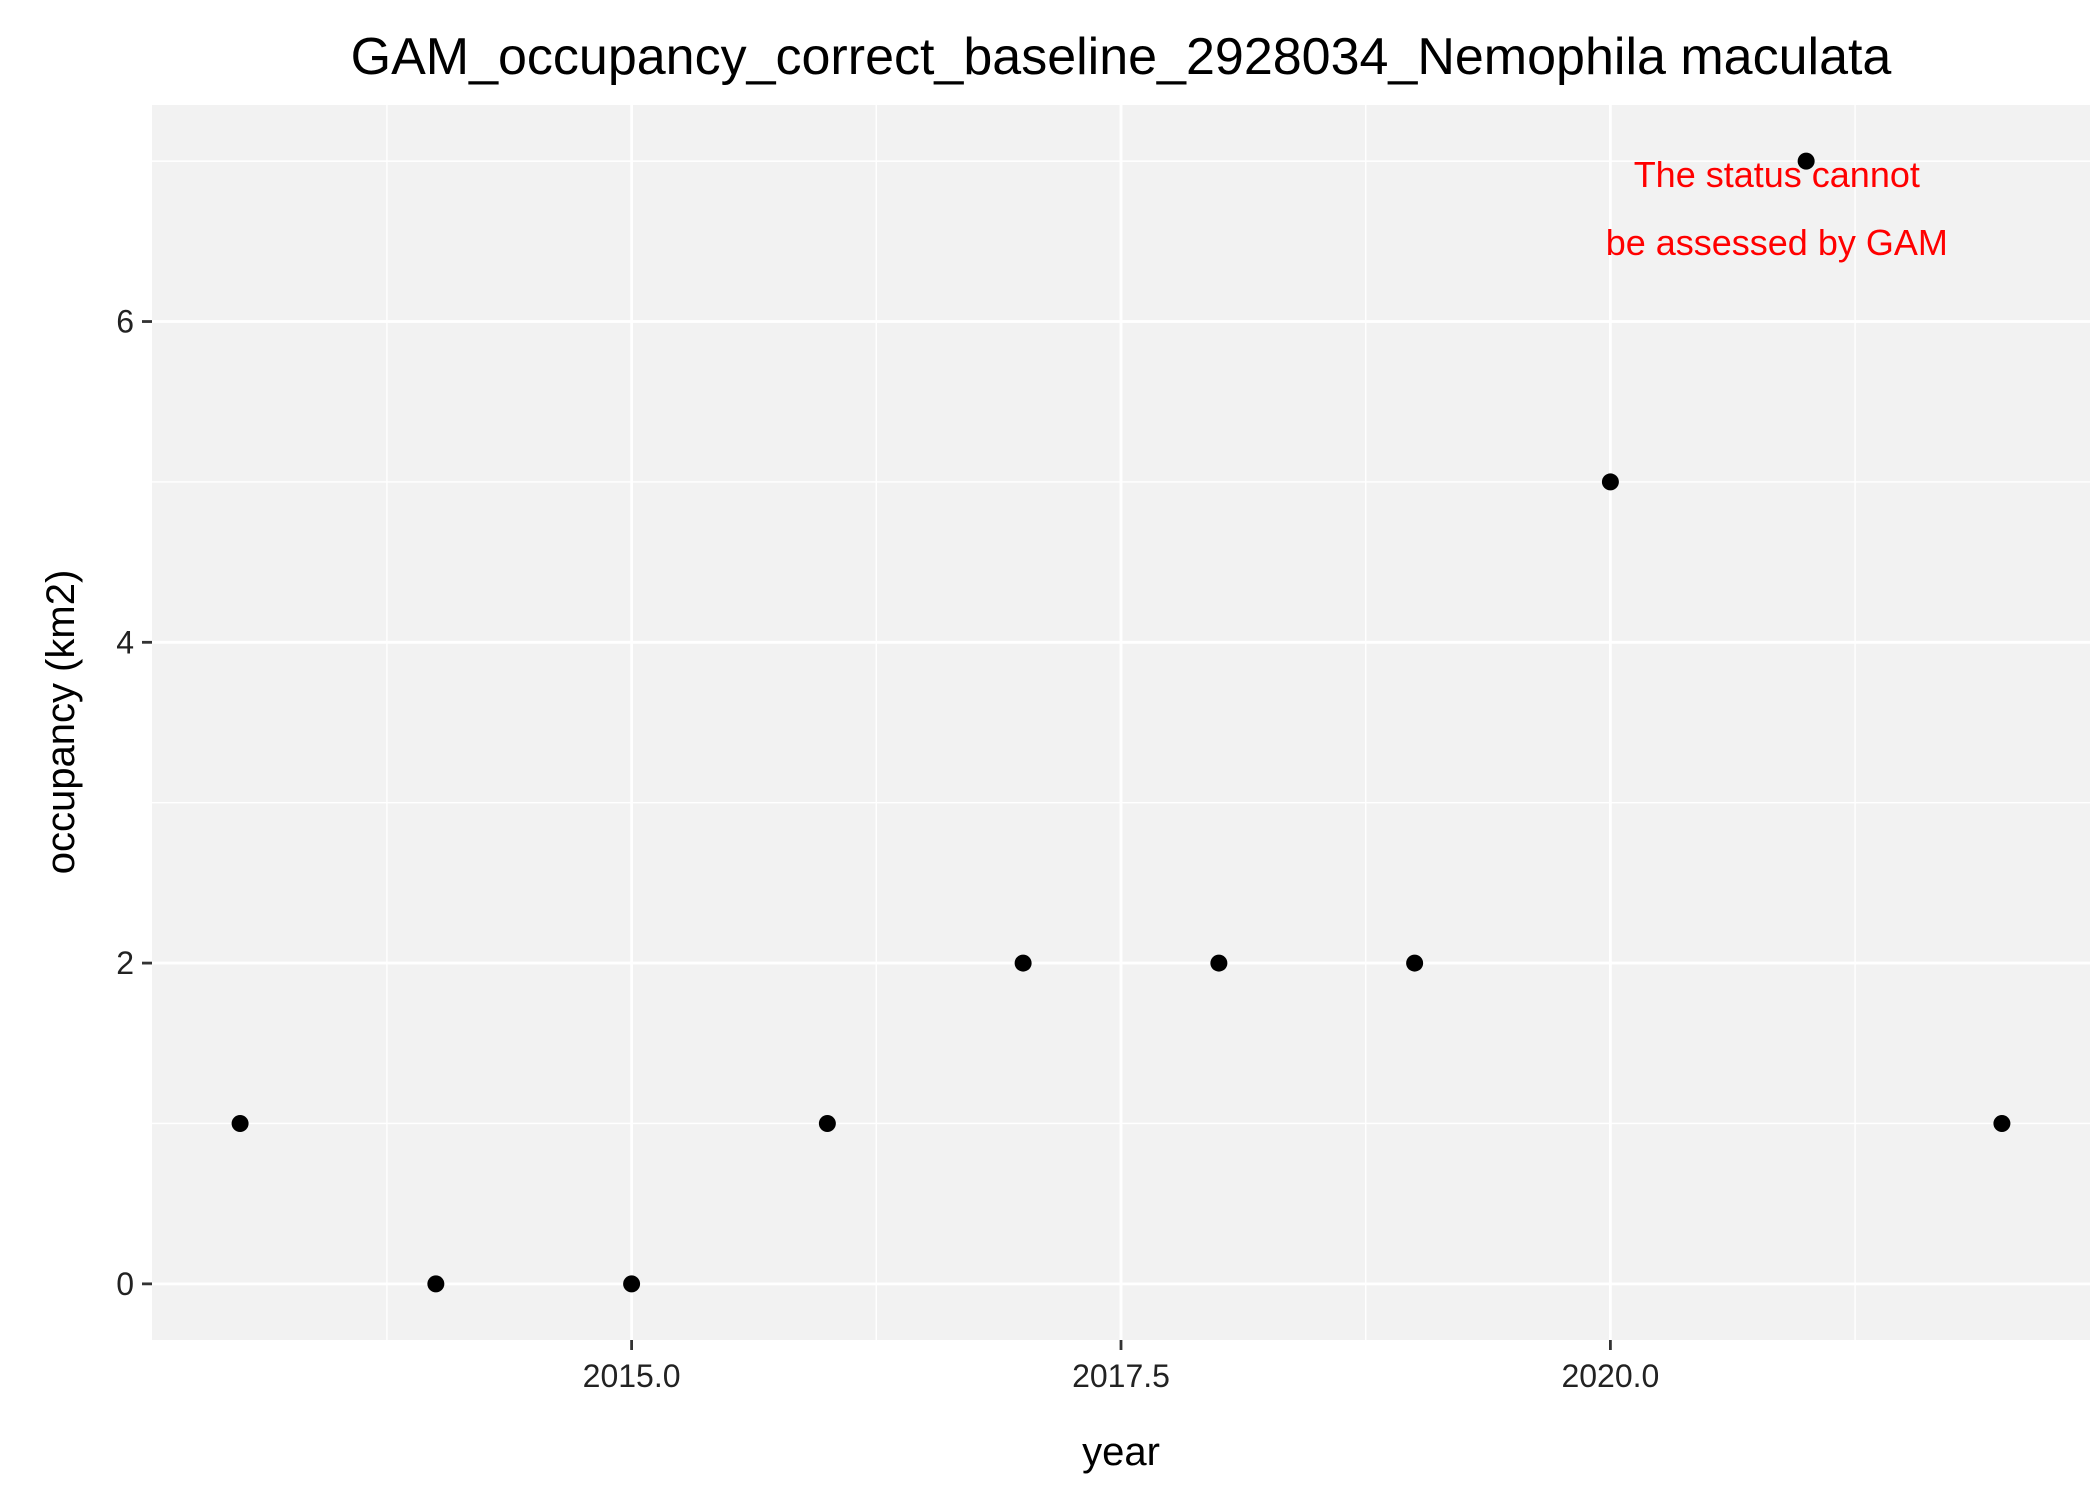 The width and height of the screenshot is (2100, 1499). What do you see at coordinates (1777, 208) in the screenshot?
I see `status-annotation: The status cannot be assessed by GAM` at bounding box center [1777, 208].